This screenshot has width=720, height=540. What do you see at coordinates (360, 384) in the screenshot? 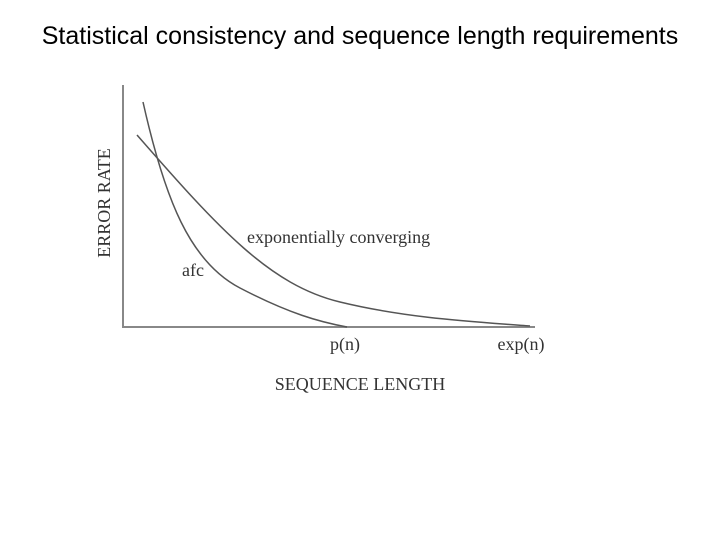
I see `x-axis-label: SEQUENCE LENGTH` at bounding box center [360, 384].